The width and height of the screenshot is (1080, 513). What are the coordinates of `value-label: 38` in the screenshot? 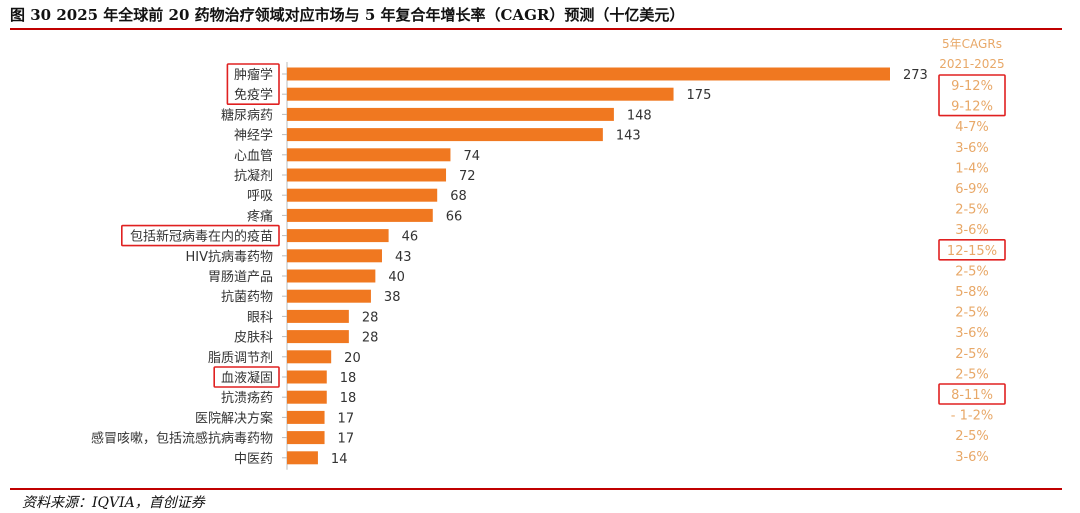 It's located at (392, 297).